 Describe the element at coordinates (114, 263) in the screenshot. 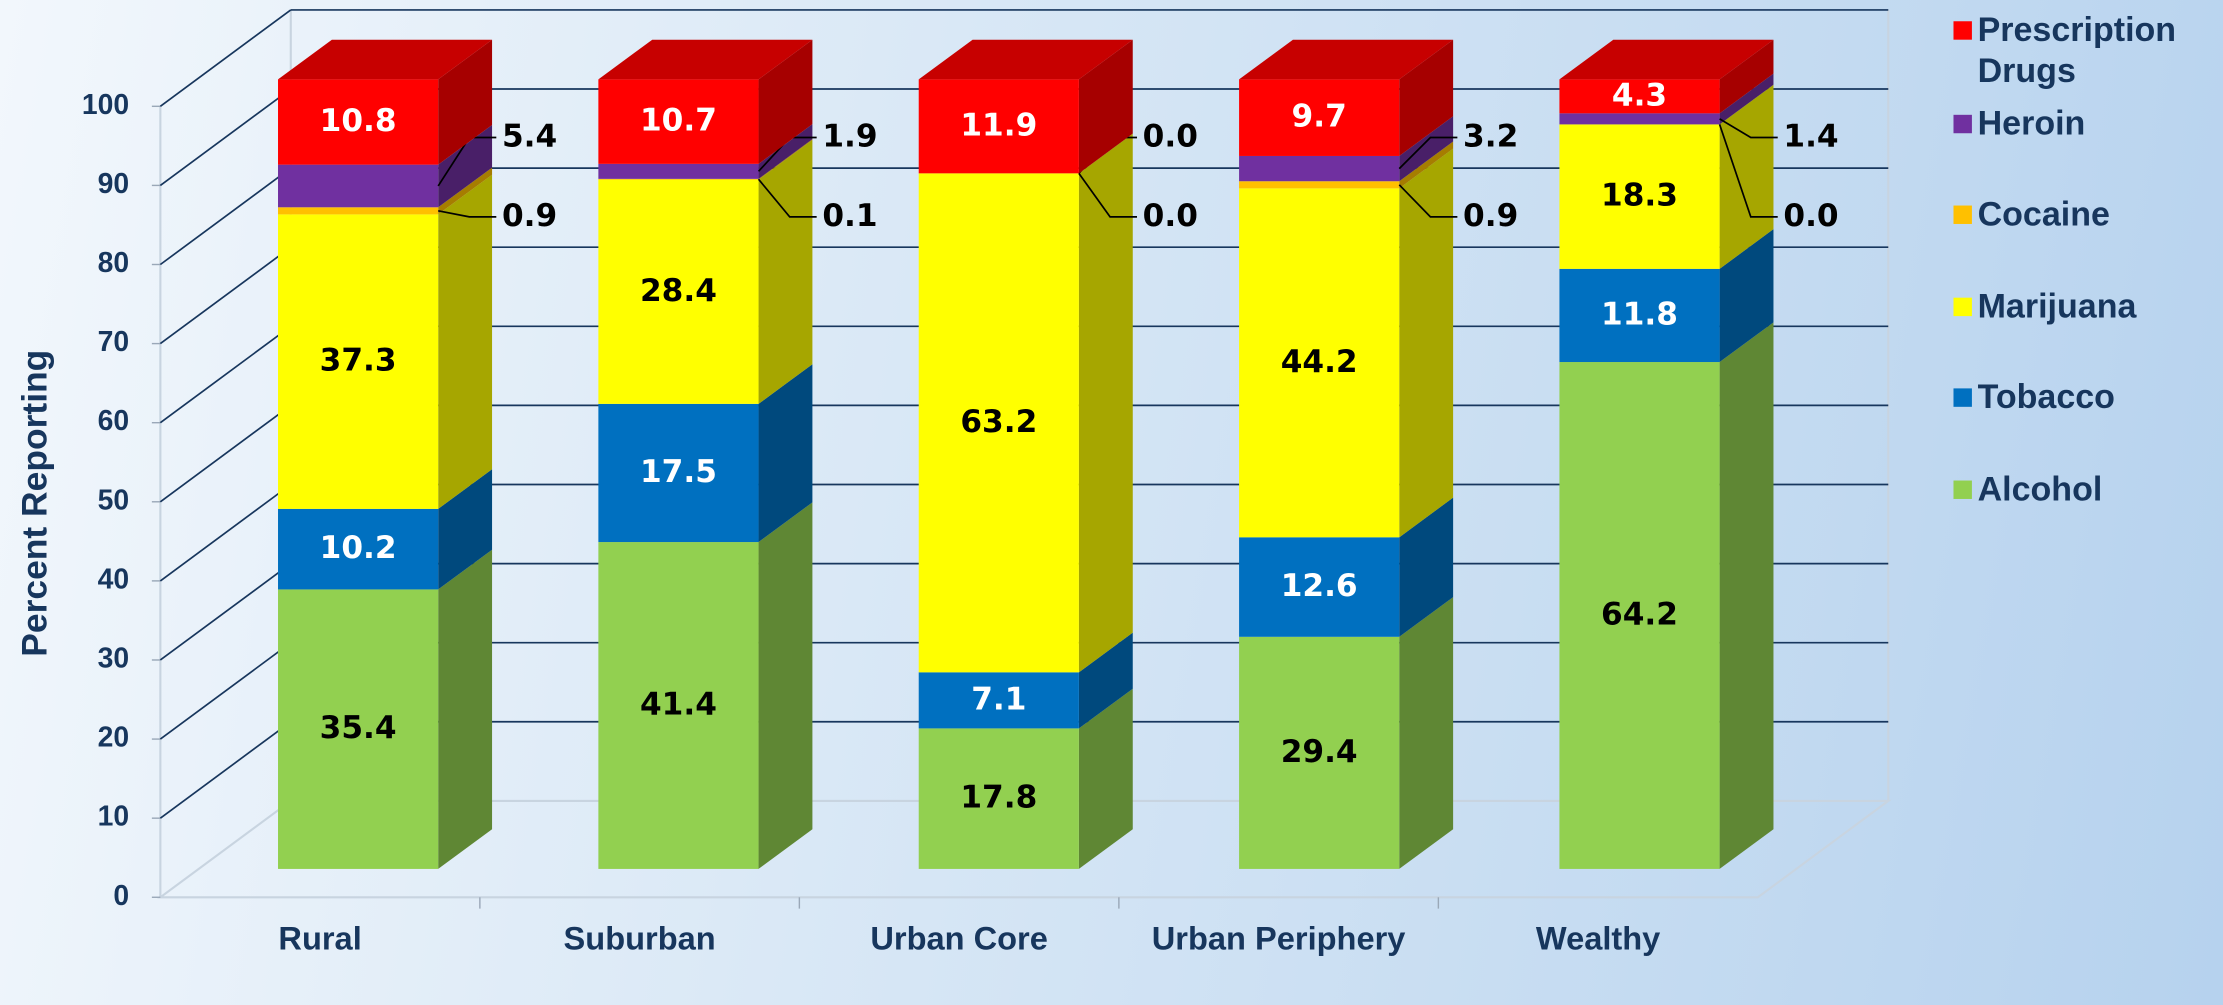

I see `y-tick-label: 80` at that location.